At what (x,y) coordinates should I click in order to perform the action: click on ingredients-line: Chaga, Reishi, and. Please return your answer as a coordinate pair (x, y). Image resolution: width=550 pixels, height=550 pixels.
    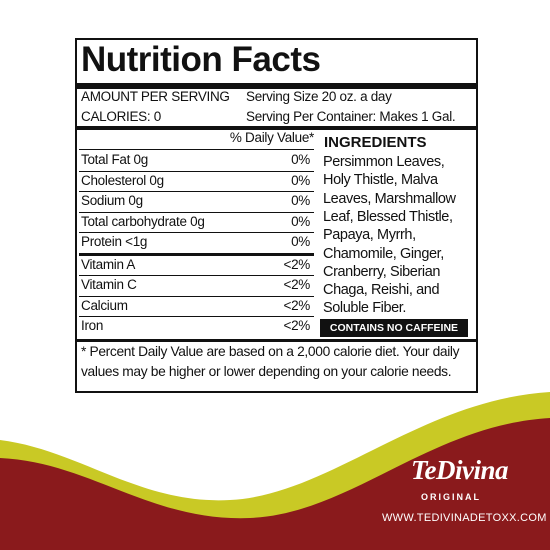
    Looking at the image, I should click on (381, 290).